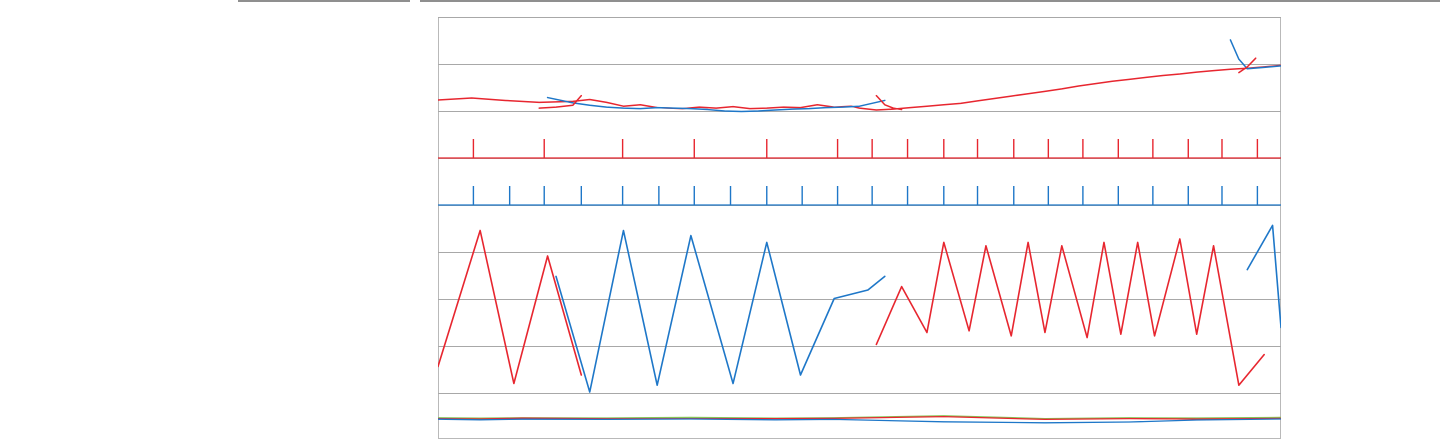 This screenshot has width=1440, height=448. I want to click on top-border-left, so click(324, 1).